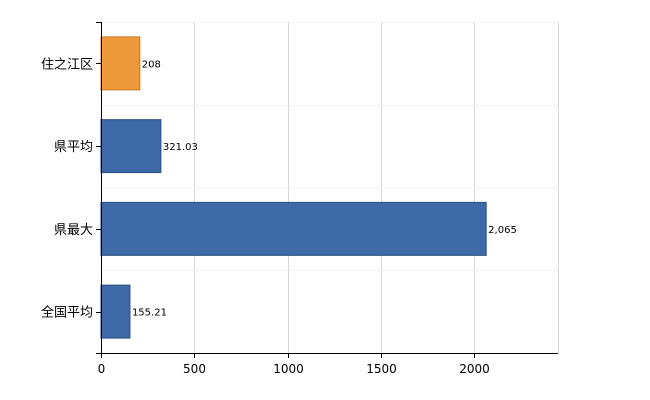 This screenshot has width=650, height=400. What do you see at coordinates (149, 313) in the screenshot?
I see `data-label: 155.21` at bounding box center [149, 313].